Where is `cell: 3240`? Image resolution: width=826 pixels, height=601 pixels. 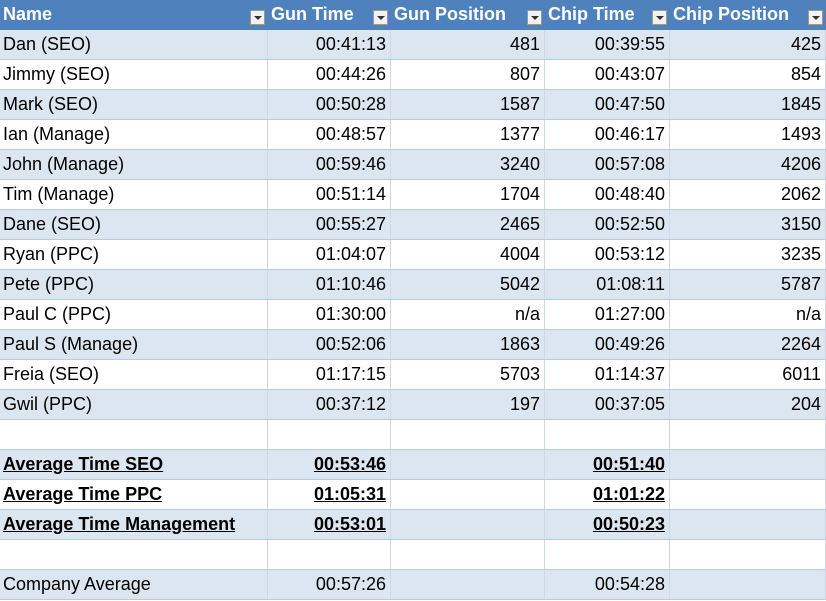
cell: 3240 is located at coordinates (468, 164).